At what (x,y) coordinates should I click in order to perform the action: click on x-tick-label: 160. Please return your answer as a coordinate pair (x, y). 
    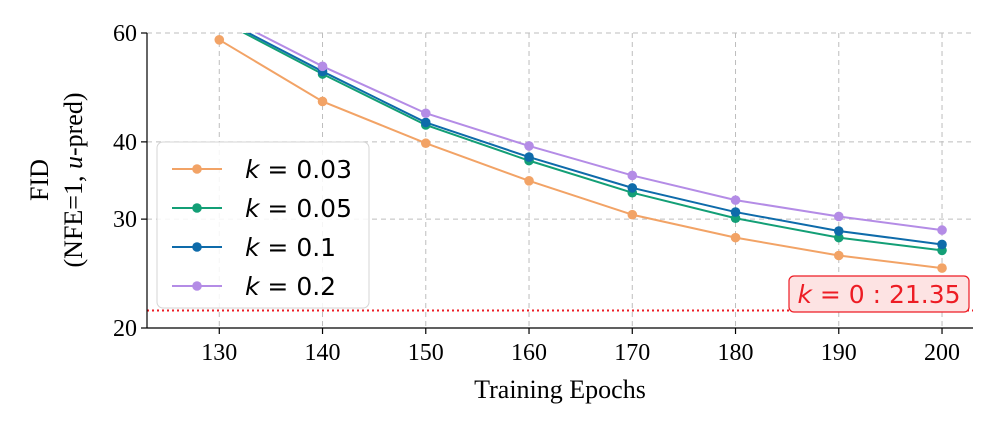
    Looking at the image, I should click on (529, 353).